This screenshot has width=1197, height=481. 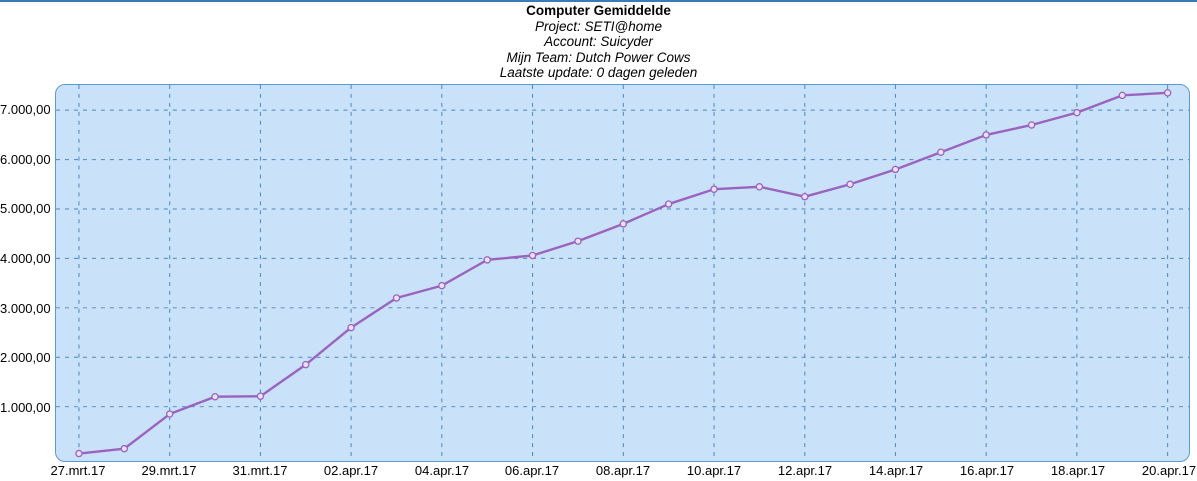 I want to click on chart-subtitle-project: Project: SETI@home, so click(x=598, y=26).